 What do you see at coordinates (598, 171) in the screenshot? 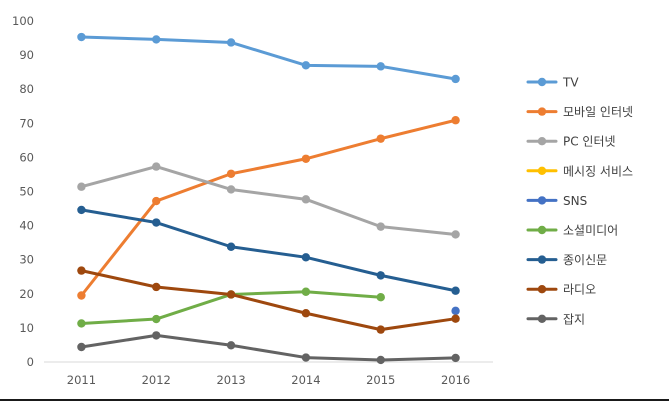
I see `legend-label: 메시징 서비스` at bounding box center [598, 171].